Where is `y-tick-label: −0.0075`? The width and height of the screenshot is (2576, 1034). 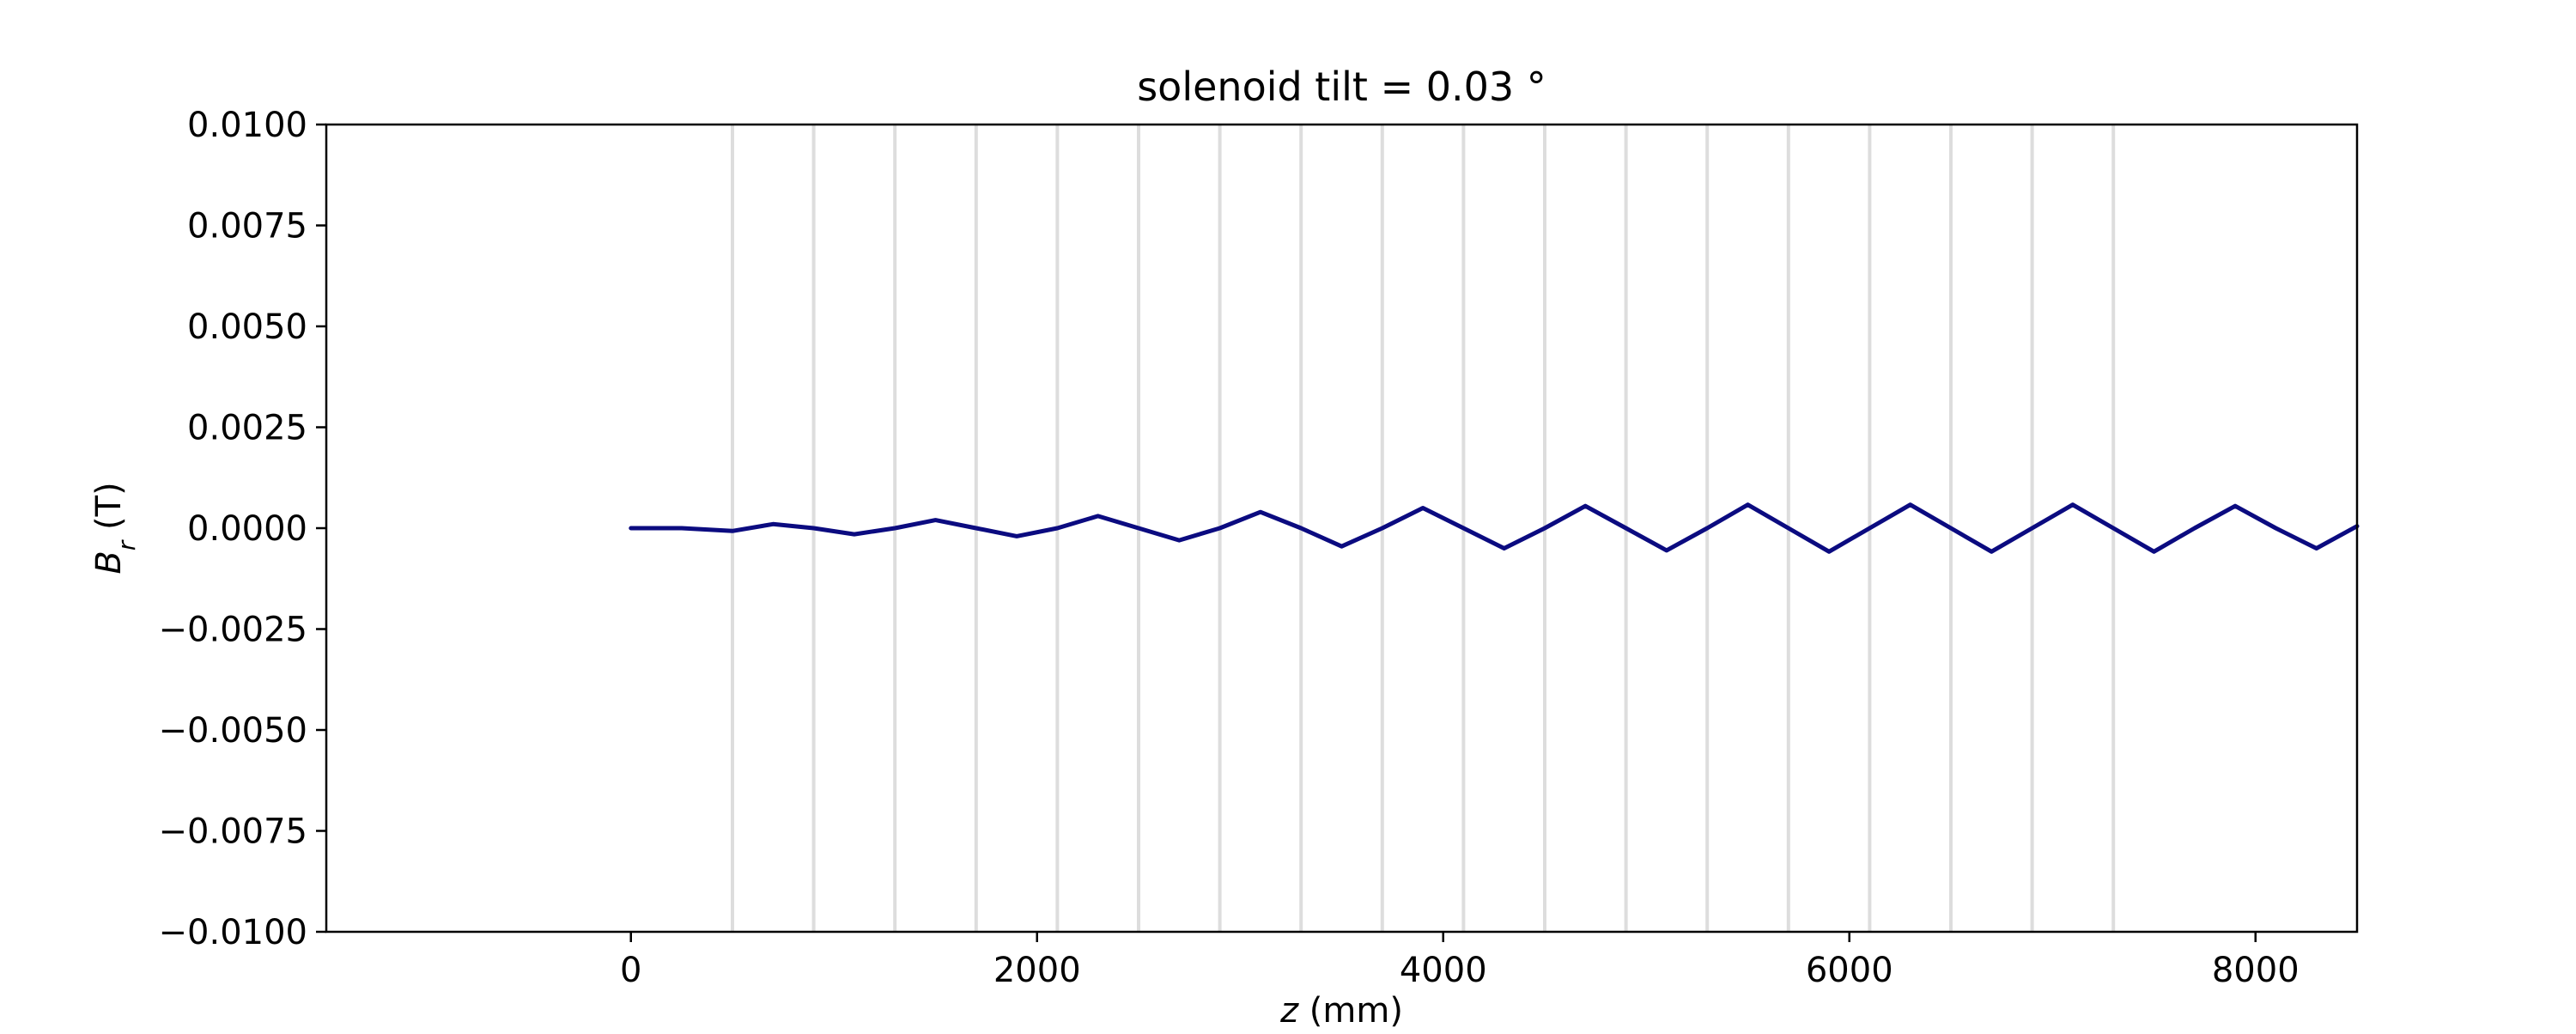
y-tick-label: −0.0075 is located at coordinates (233, 832).